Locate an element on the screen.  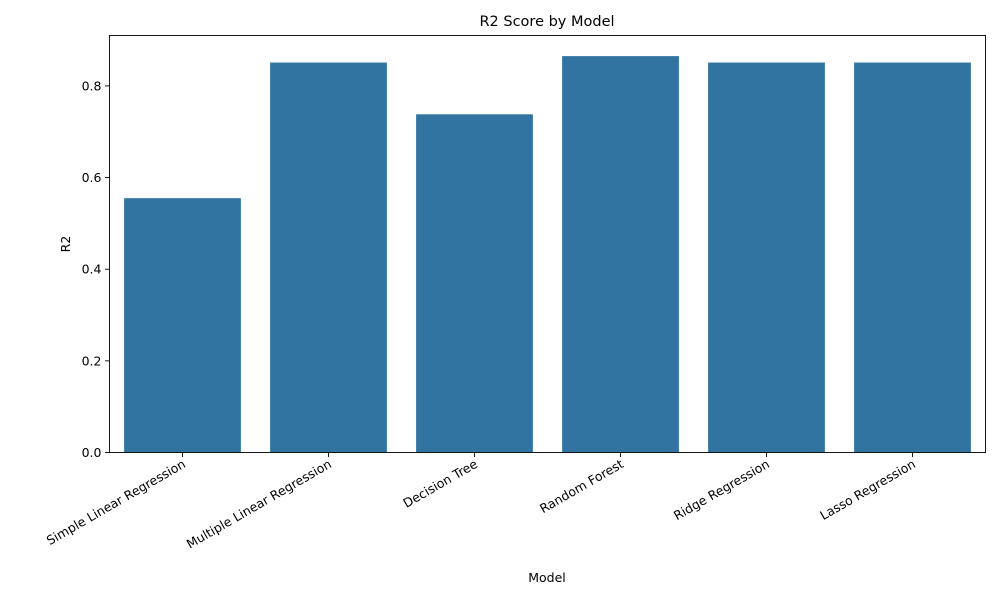
y-axis-label: R2 is located at coordinates (65, 244).